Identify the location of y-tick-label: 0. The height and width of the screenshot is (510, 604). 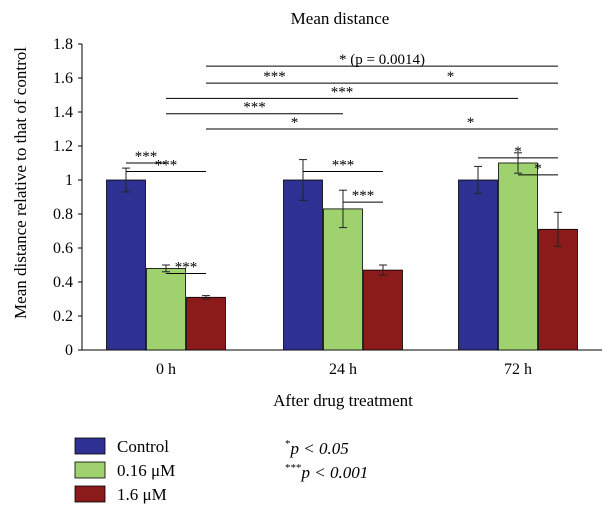
(69, 350).